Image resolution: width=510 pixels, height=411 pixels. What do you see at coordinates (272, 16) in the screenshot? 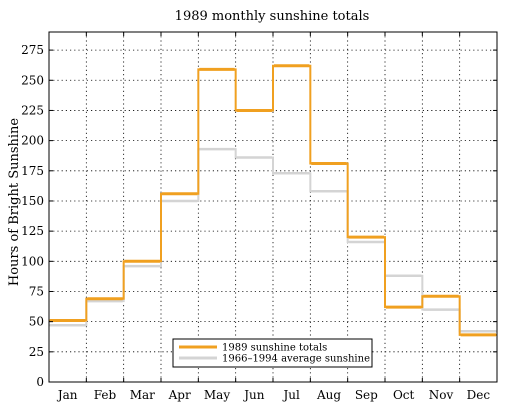
I see `chart-title: 1989 monthly sunshine totals` at bounding box center [272, 16].